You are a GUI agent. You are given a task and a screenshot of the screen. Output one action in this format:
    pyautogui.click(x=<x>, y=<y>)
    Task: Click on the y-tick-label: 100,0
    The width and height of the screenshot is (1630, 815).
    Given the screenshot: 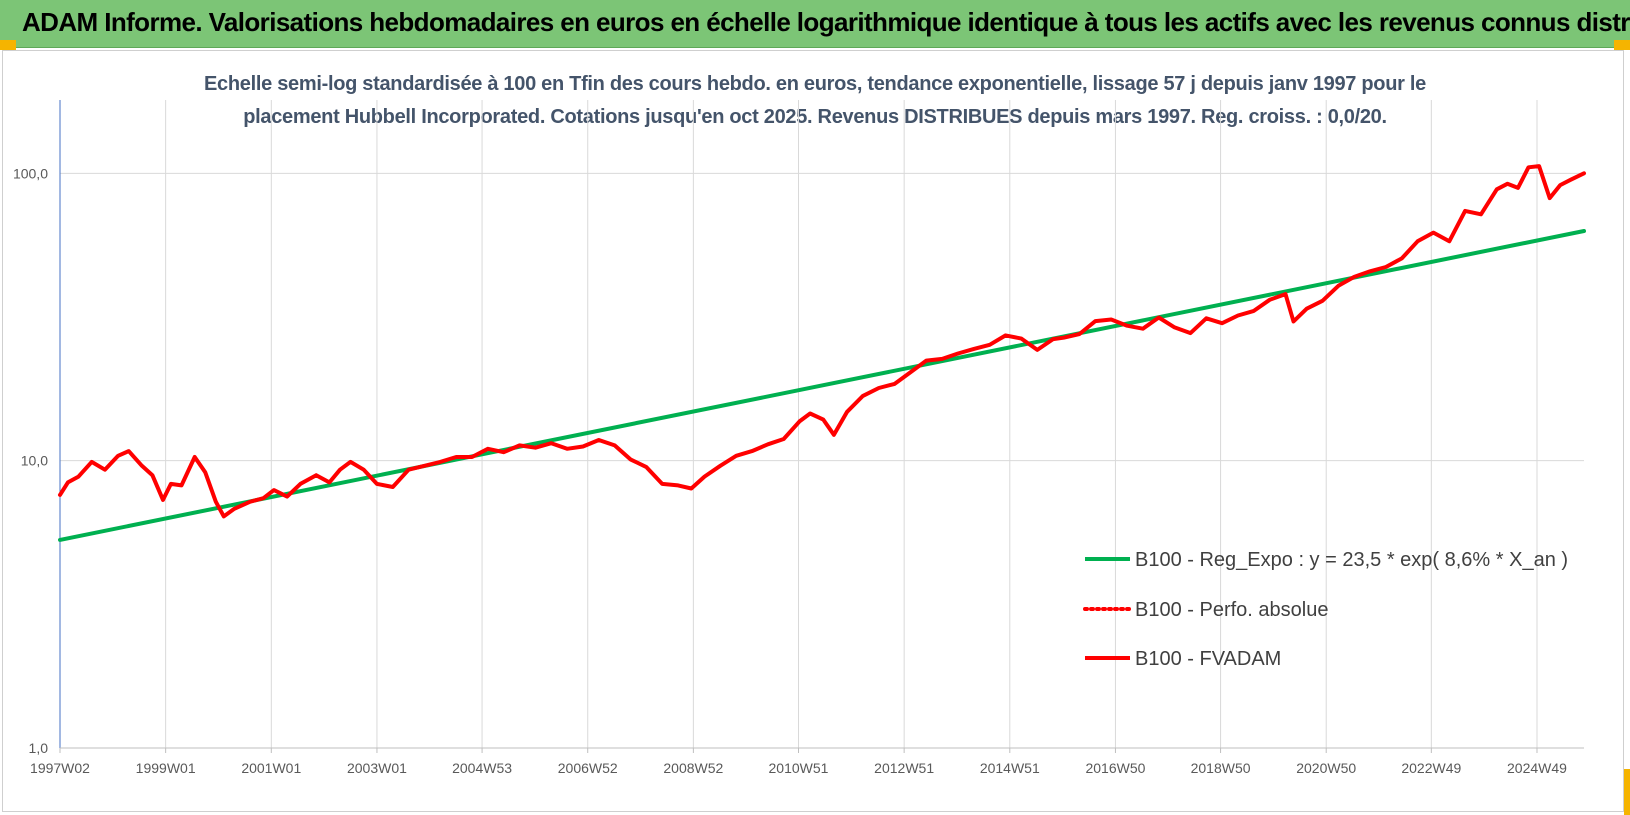 What is the action you would take?
    pyautogui.click(x=30, y=173)
    